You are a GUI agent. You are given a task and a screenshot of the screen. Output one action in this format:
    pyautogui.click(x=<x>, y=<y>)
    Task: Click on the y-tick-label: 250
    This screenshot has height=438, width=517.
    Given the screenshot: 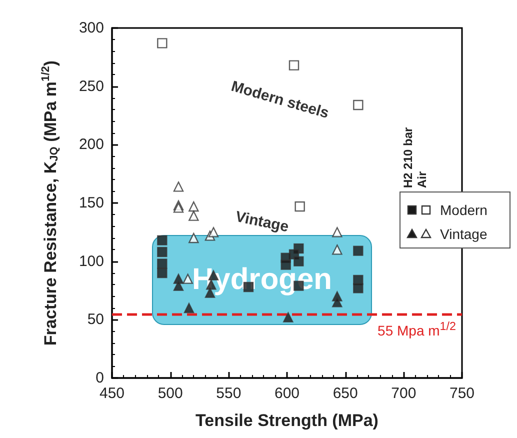 What is the action you would take?
    pyautogui.click(x=91, y=86)
    